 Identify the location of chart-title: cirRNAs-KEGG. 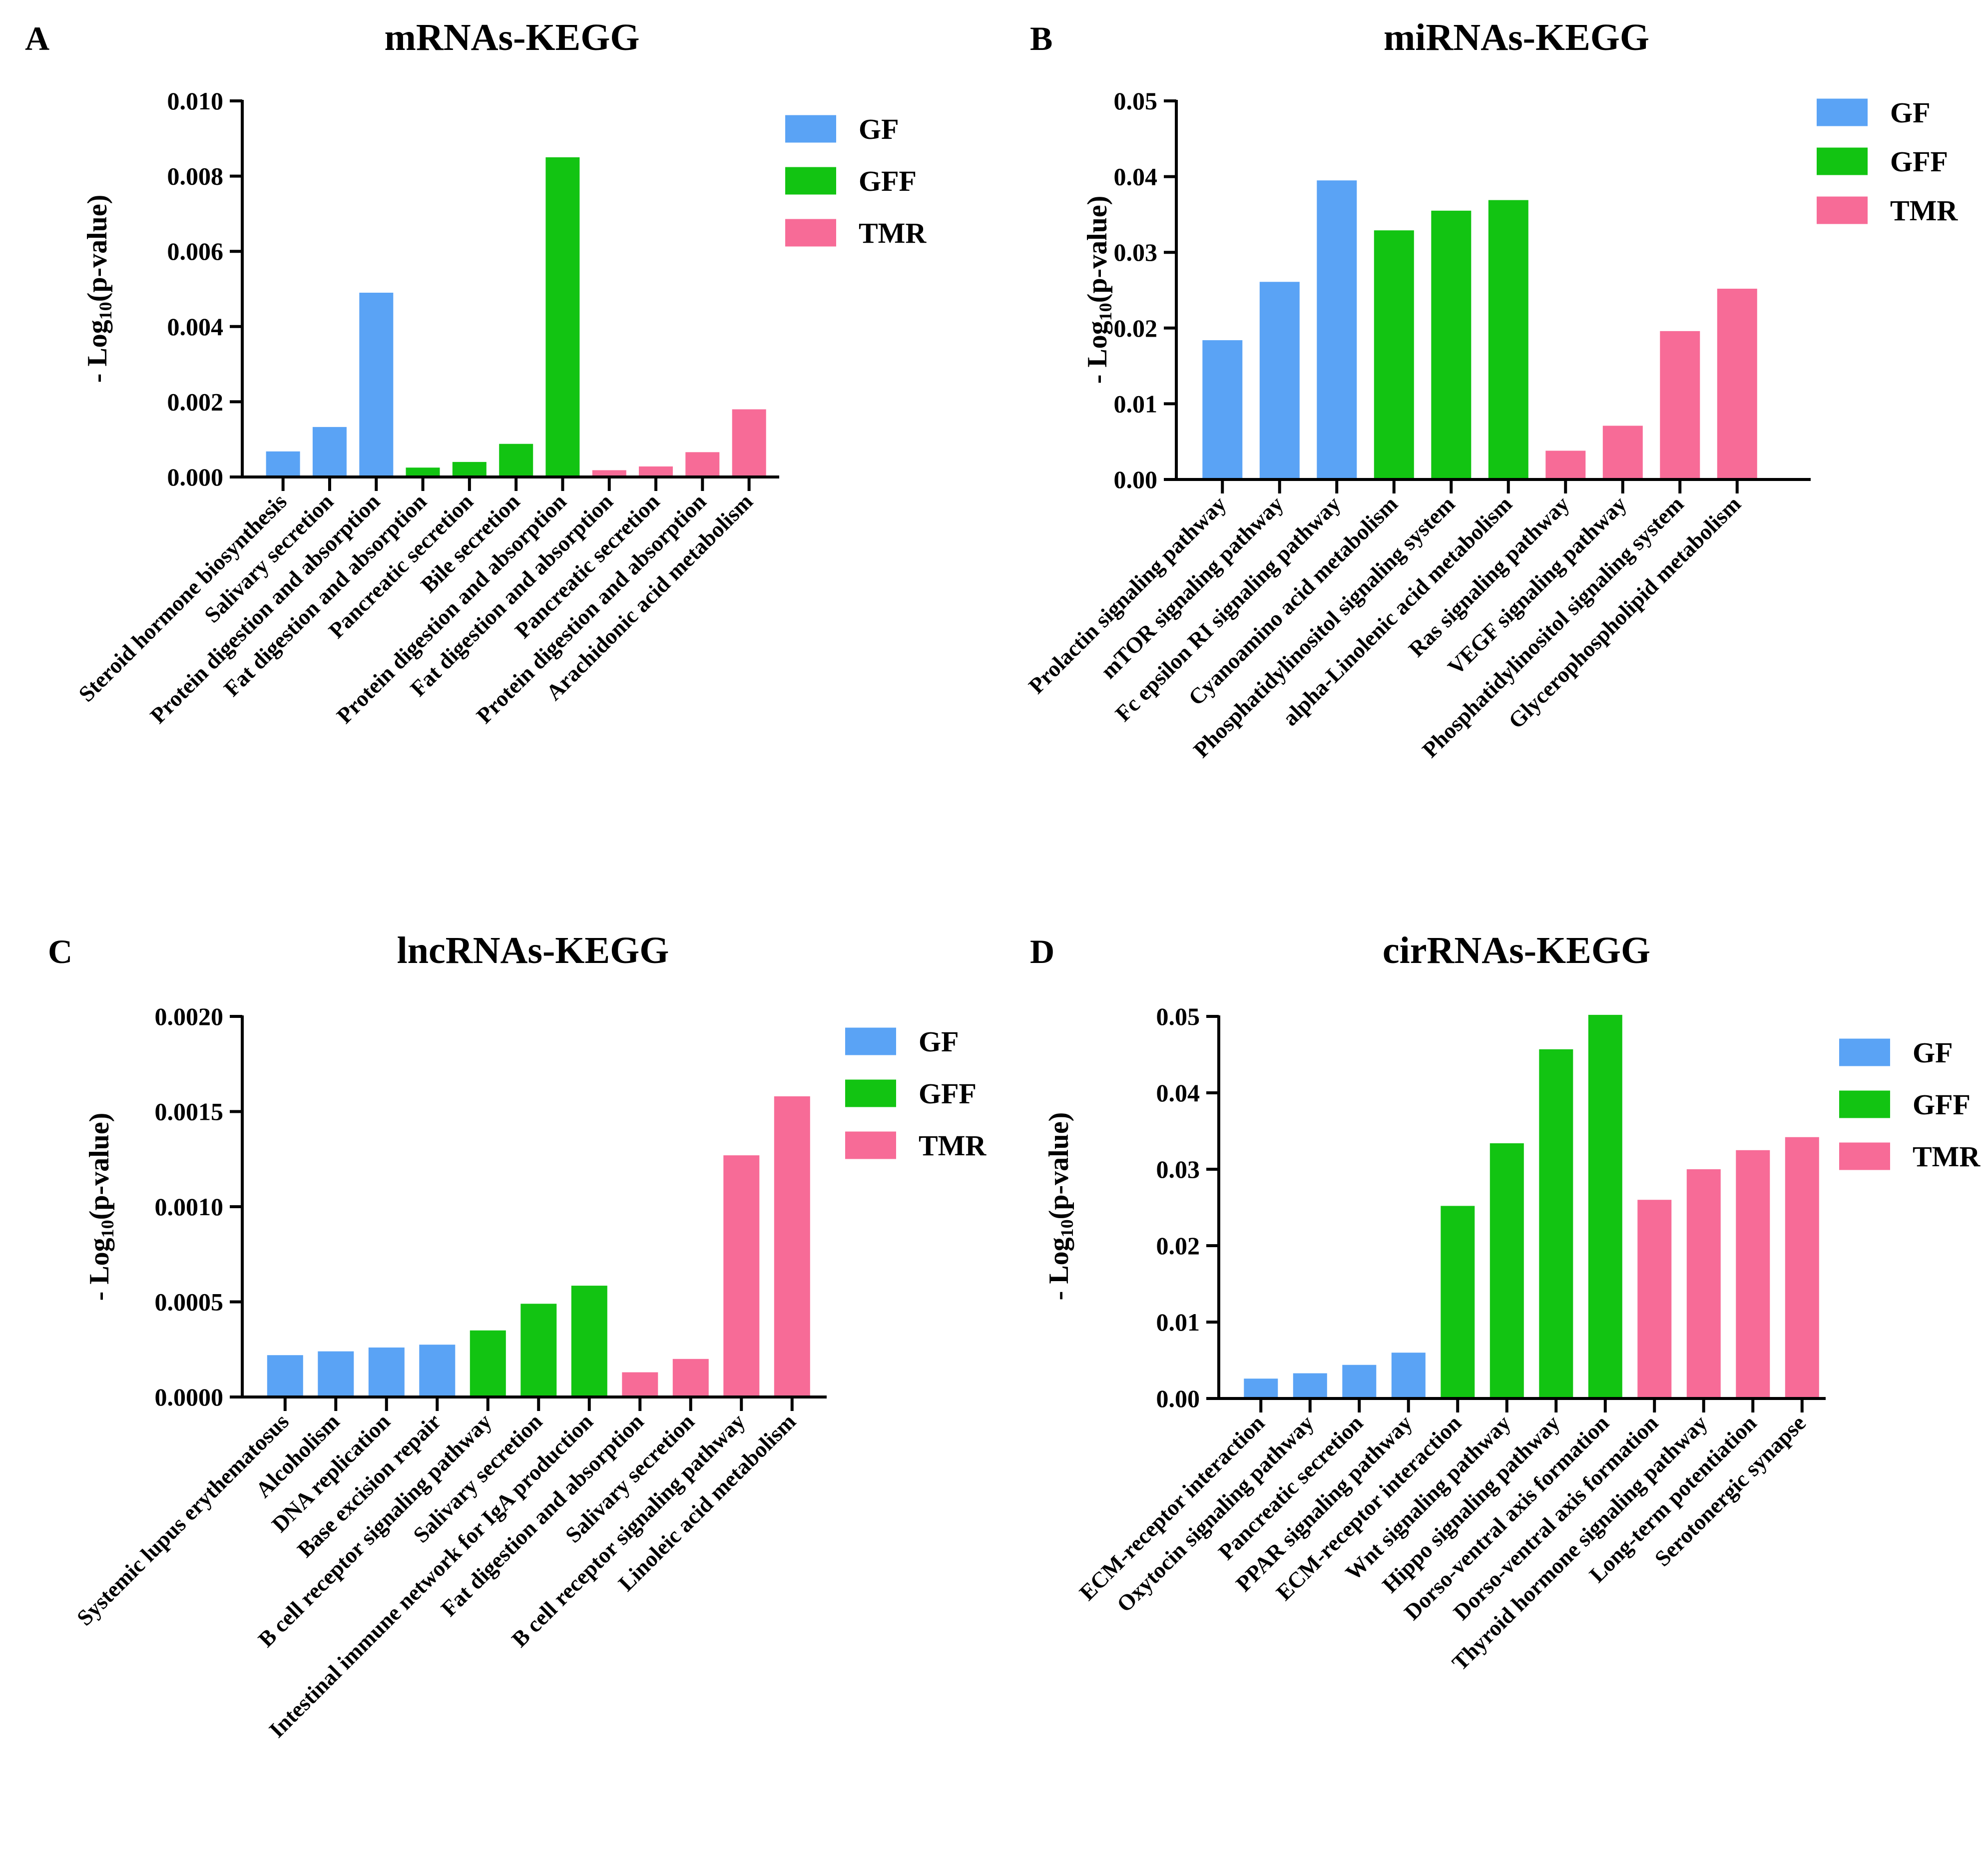
(1516, 951).